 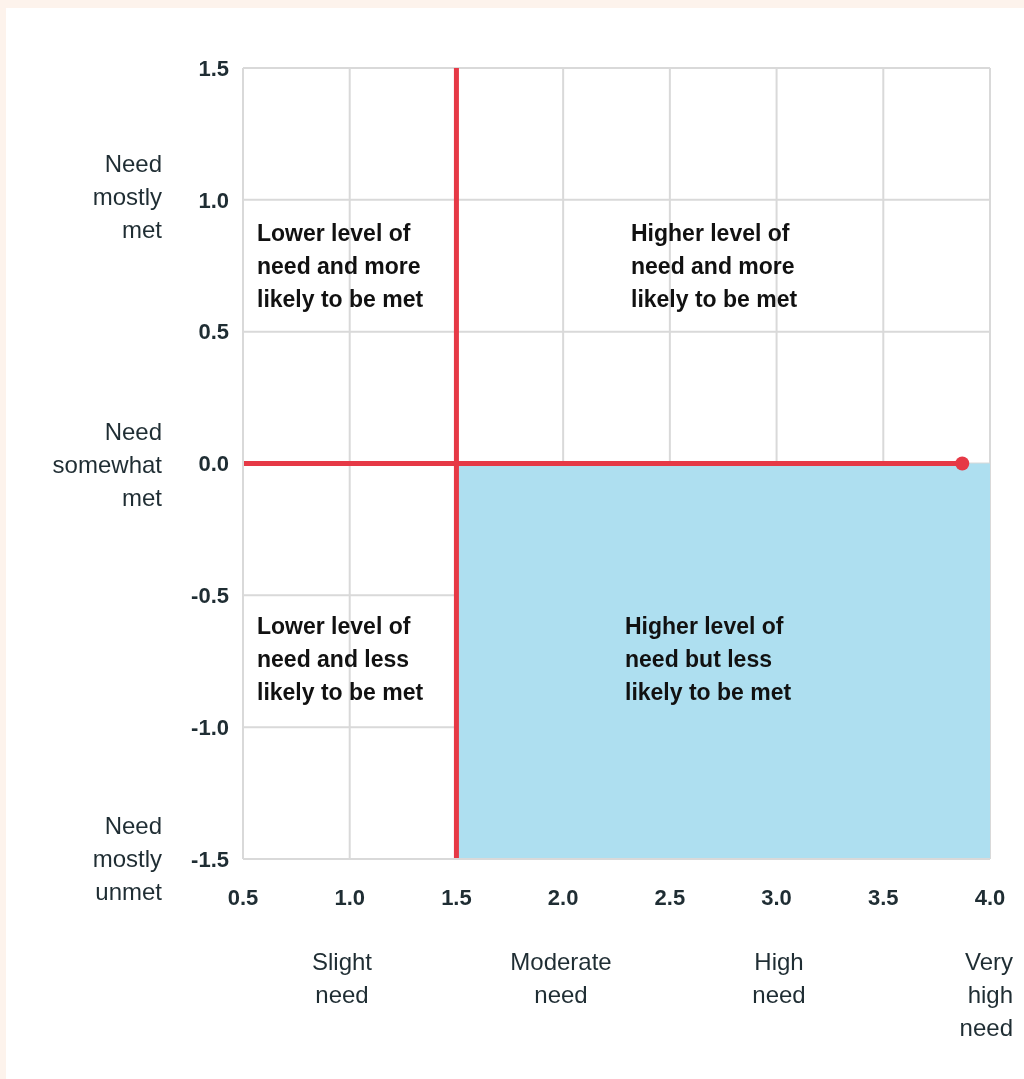 What do you see at coordinates (243, 897) in the screenshot?
I see `x-tick-label: 0.5` at bounding box center [243, 897].